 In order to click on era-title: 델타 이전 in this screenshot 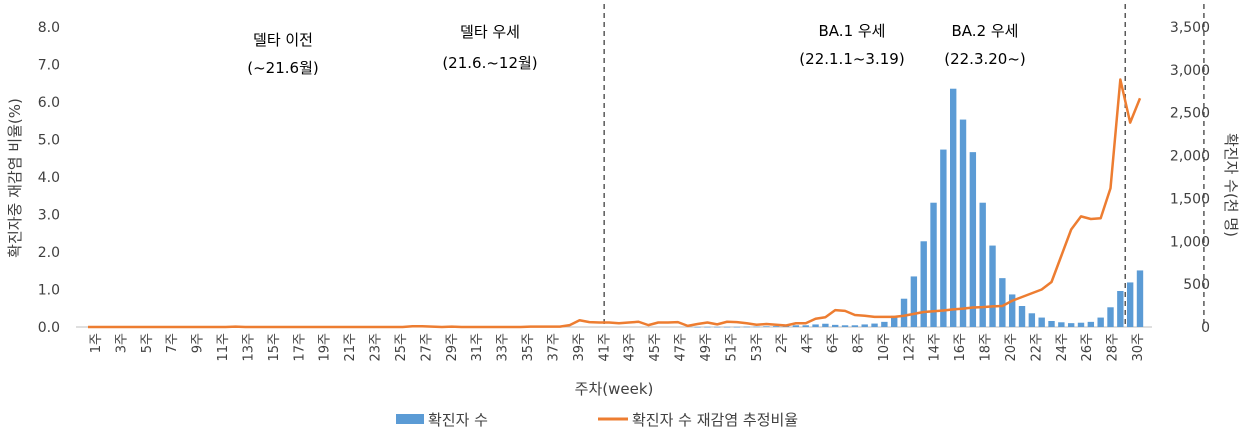, I will do `click(283, 40)`.